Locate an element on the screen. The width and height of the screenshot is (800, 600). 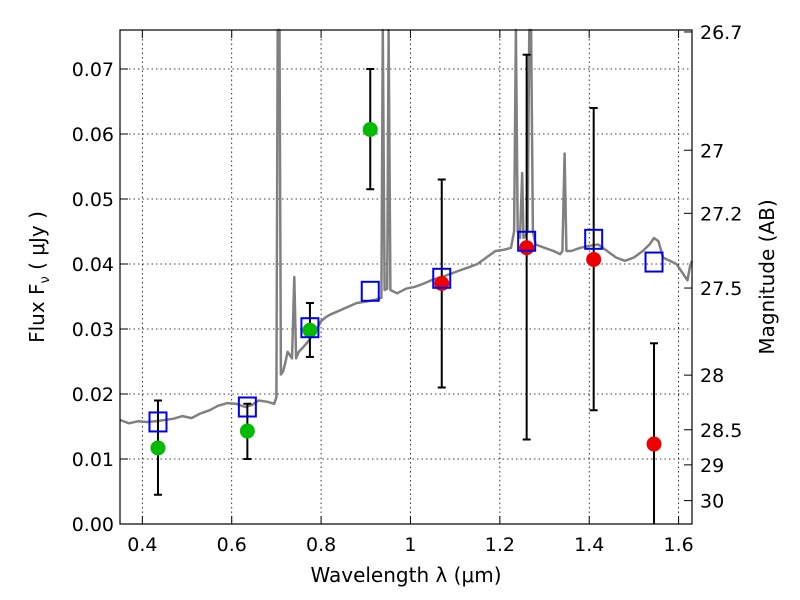
x-tick-label: 1.2 is located at coordinates (500, 545).